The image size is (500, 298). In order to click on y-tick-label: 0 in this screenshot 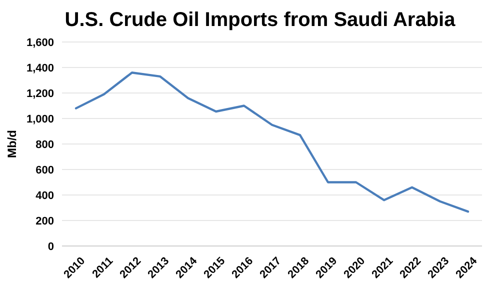, I will do `click(51, 246)`.